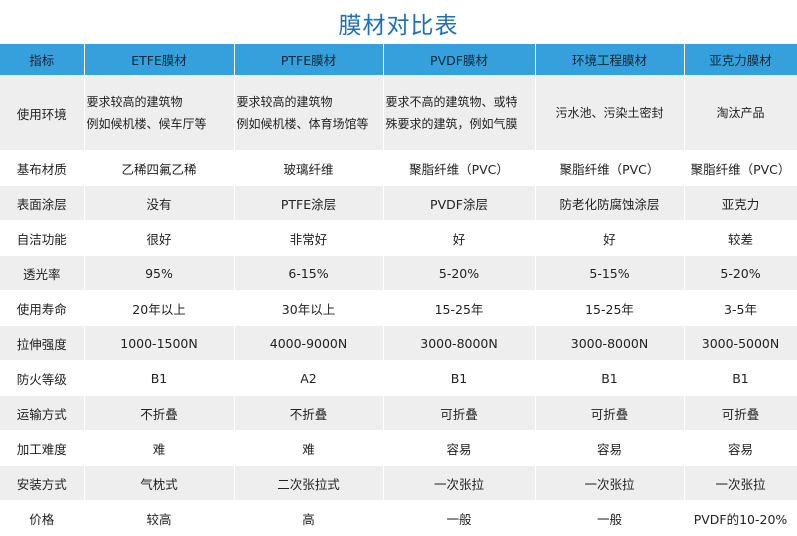  I want to click on table-row: 安装方式 气枕式 二次张拉式 一次张拉 一次张拉 一次张拉, so click(398, 483).